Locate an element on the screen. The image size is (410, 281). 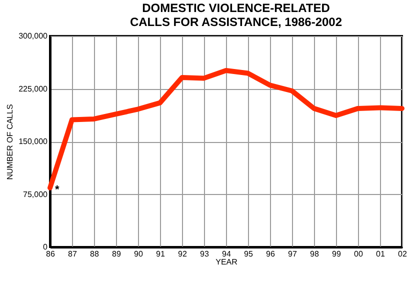
x-tick-label: 86 is located at coordinates (51, 254).